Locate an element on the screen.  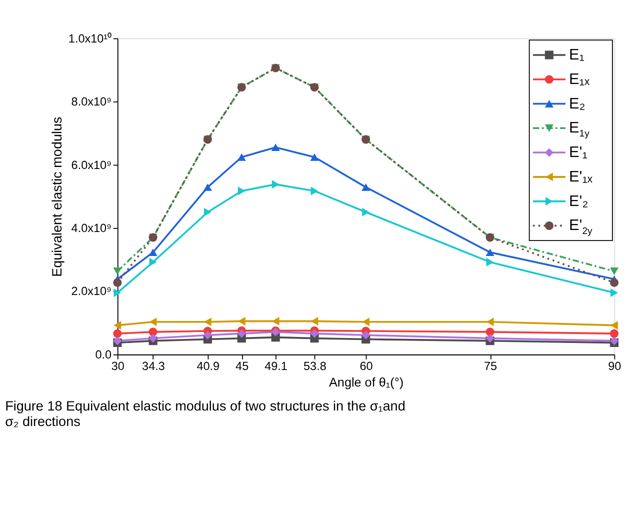
y-tick-label: 8.0x10⁹ is located at coordinates (91, 102).